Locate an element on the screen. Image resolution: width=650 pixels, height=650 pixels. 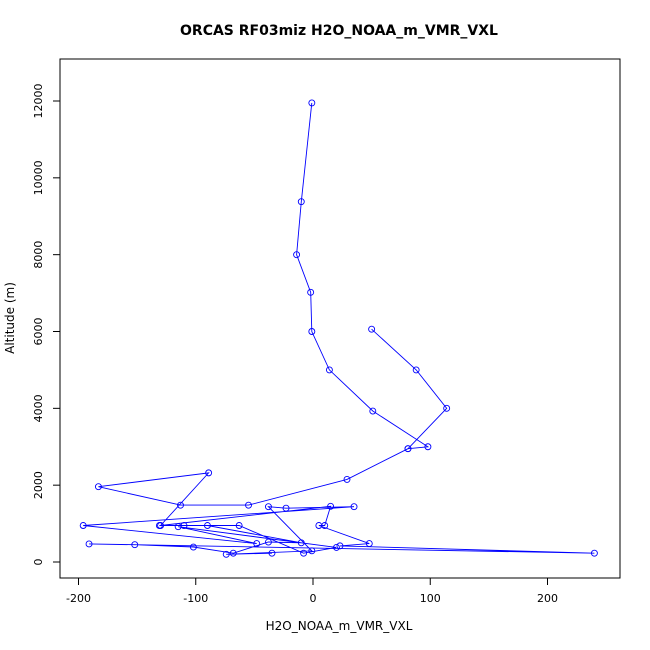
y-tick-label: 2000 is located at coordinates (38, 485).